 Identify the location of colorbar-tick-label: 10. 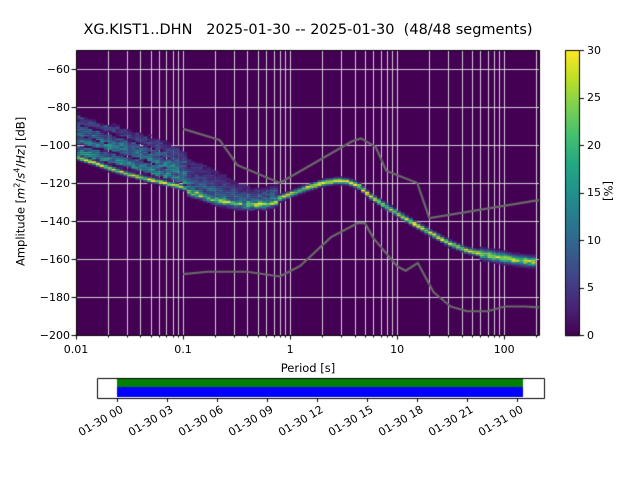
(594, 240).